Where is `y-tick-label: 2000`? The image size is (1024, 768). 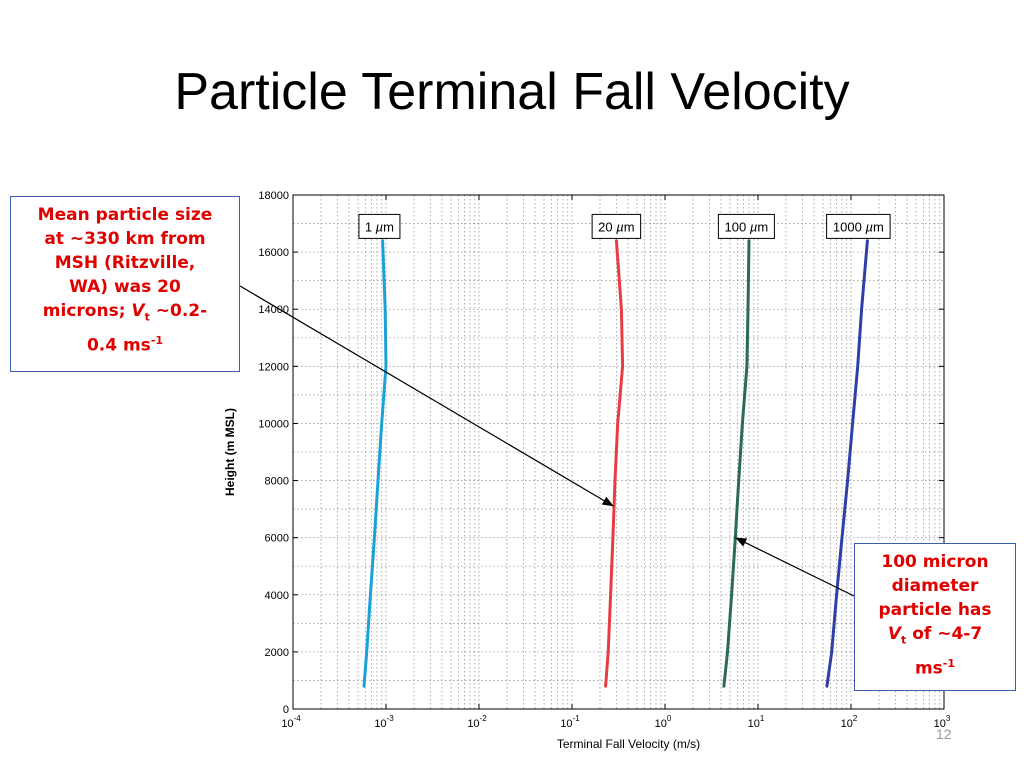 y-tick-label: 2000 is located at coordinates (277, 653).